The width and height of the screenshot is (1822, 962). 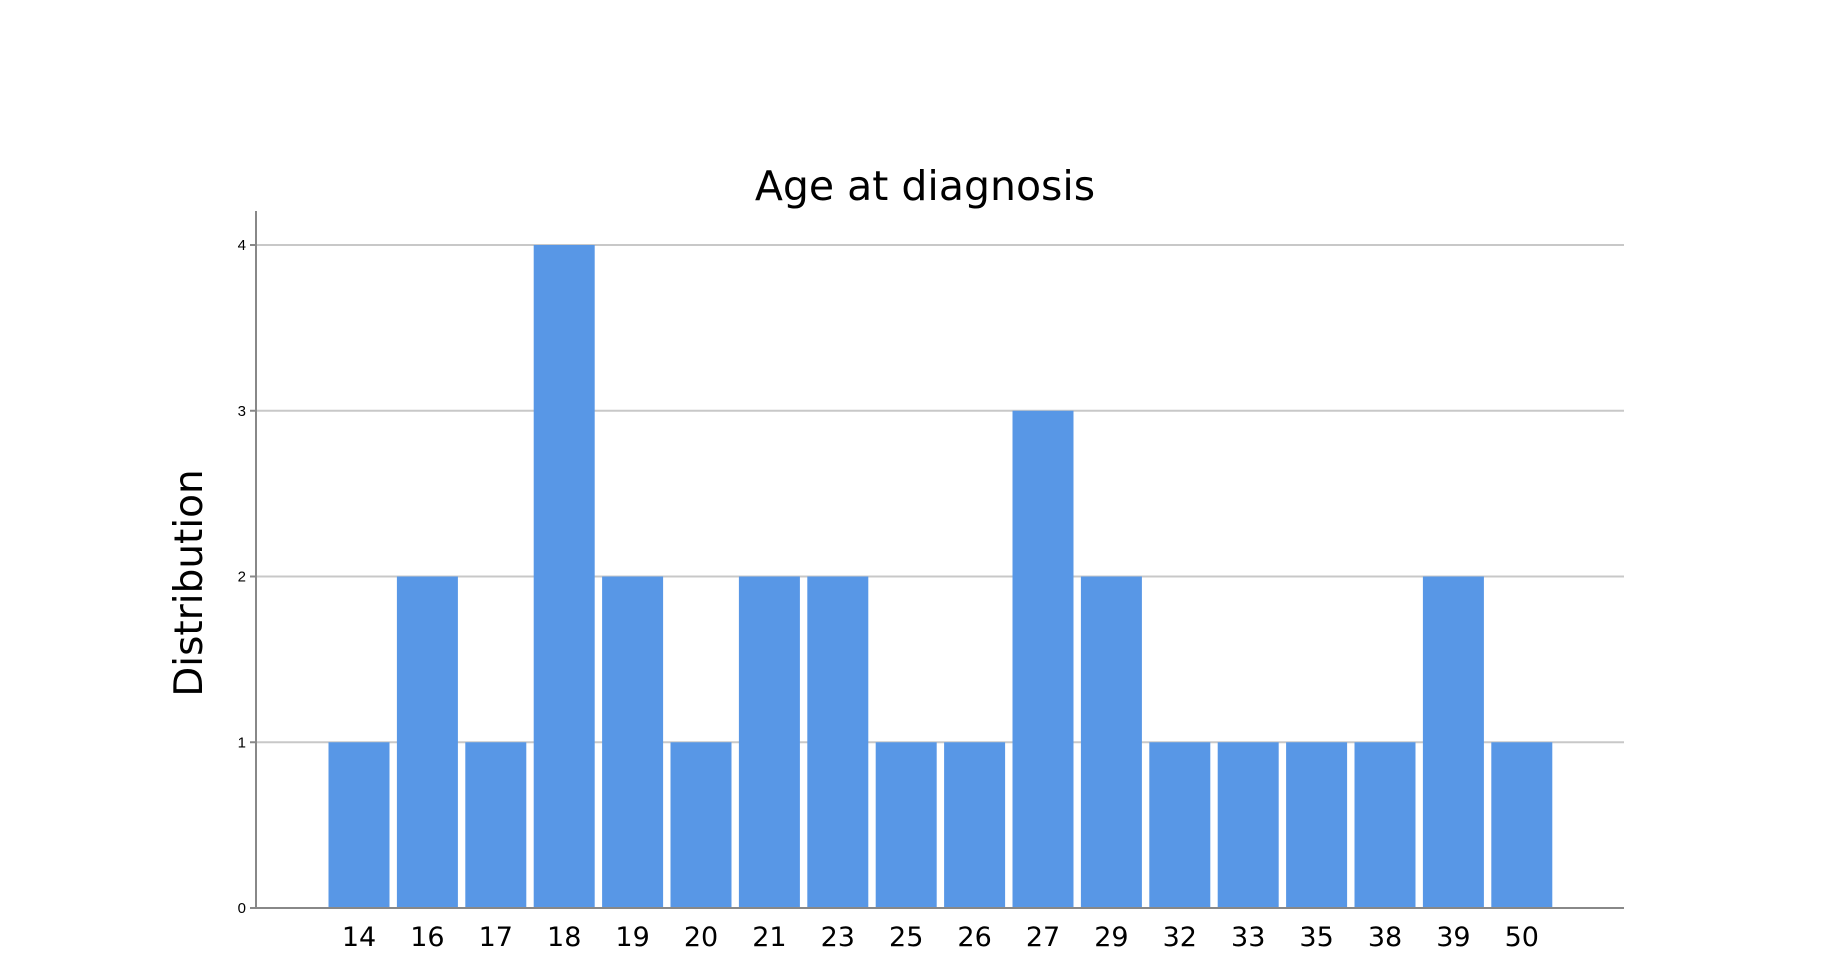 I want to click on x-tick-label: 33, so click(x=1248, y=937).